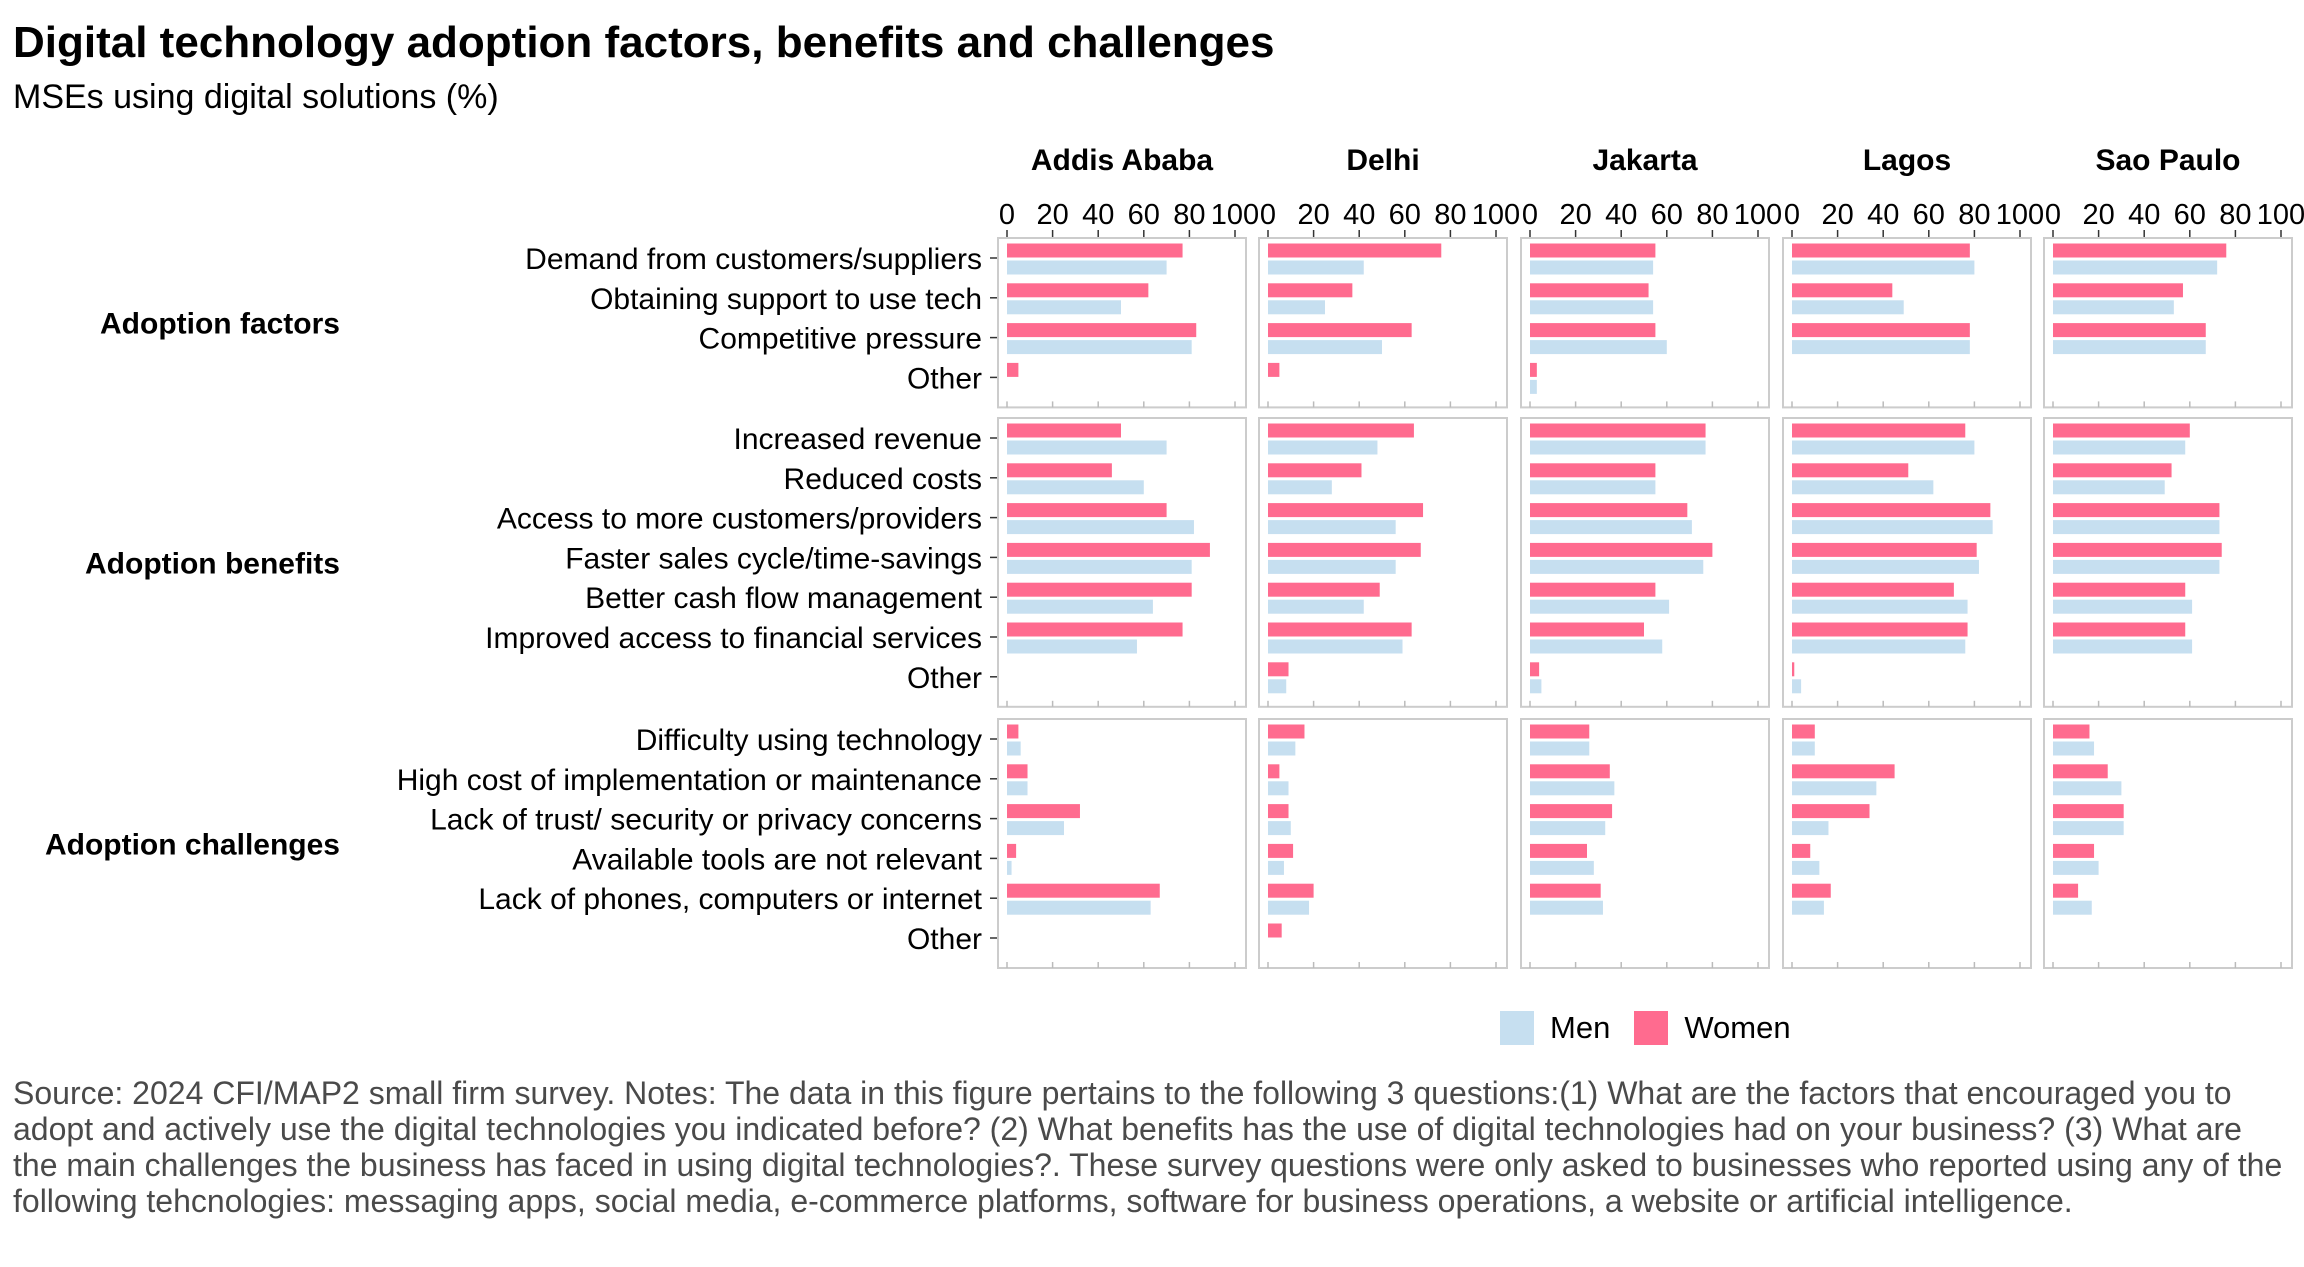 This screenshot has width=2304, height=1267. What do you see at coordinates (212, 563) in the screenshot?
I see `group-label-adoption-benefits: Adoption benefits` at bounding box center [212, 563].